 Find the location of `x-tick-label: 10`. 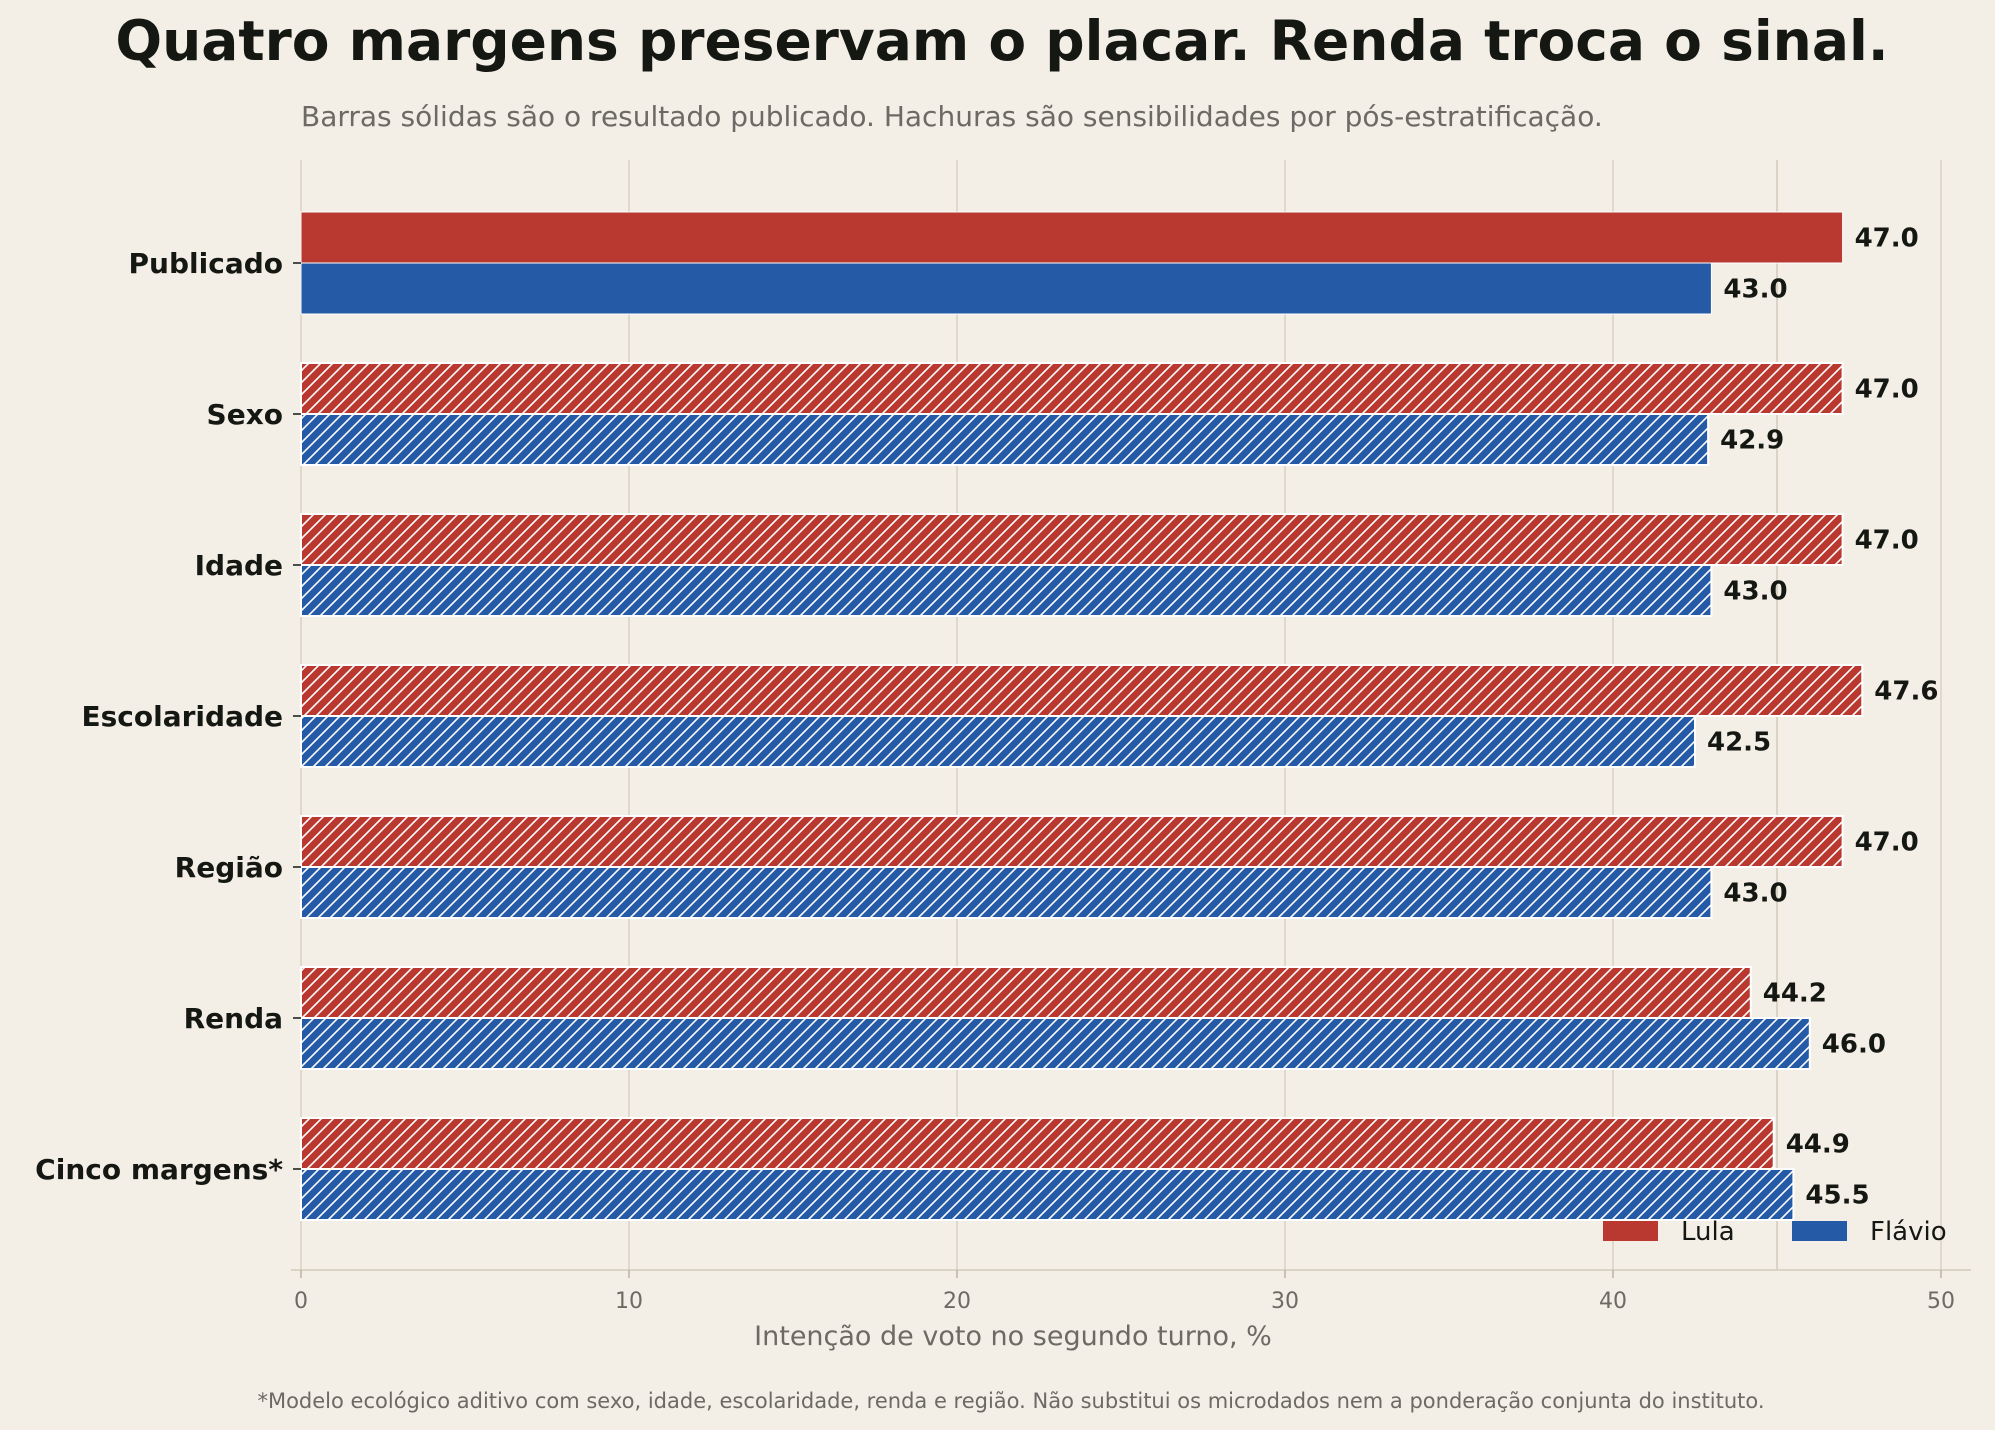

x-tick-label: 10 is located at coordinates (629, 1301).